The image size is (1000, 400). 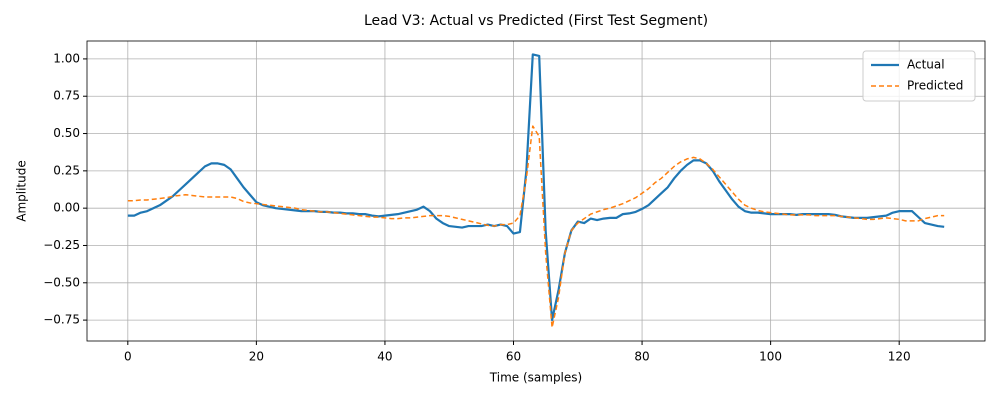 What do you see at coordinates (66, 208) in the screenshot?
I see `y-tick-label: 0.00` at bounding box center [66, 208].